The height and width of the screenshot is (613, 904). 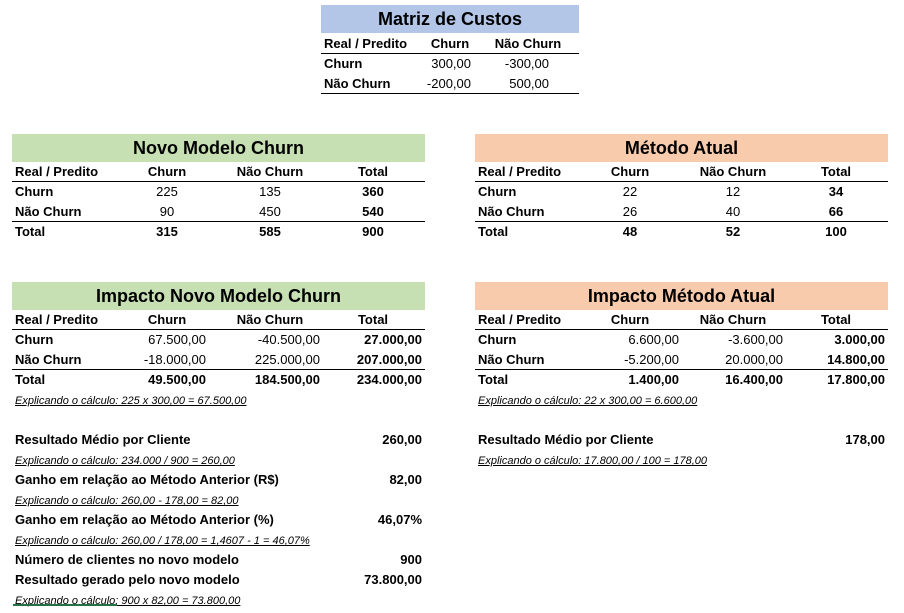 I want to click on cell-total: 900, so click(x=373, y=231).